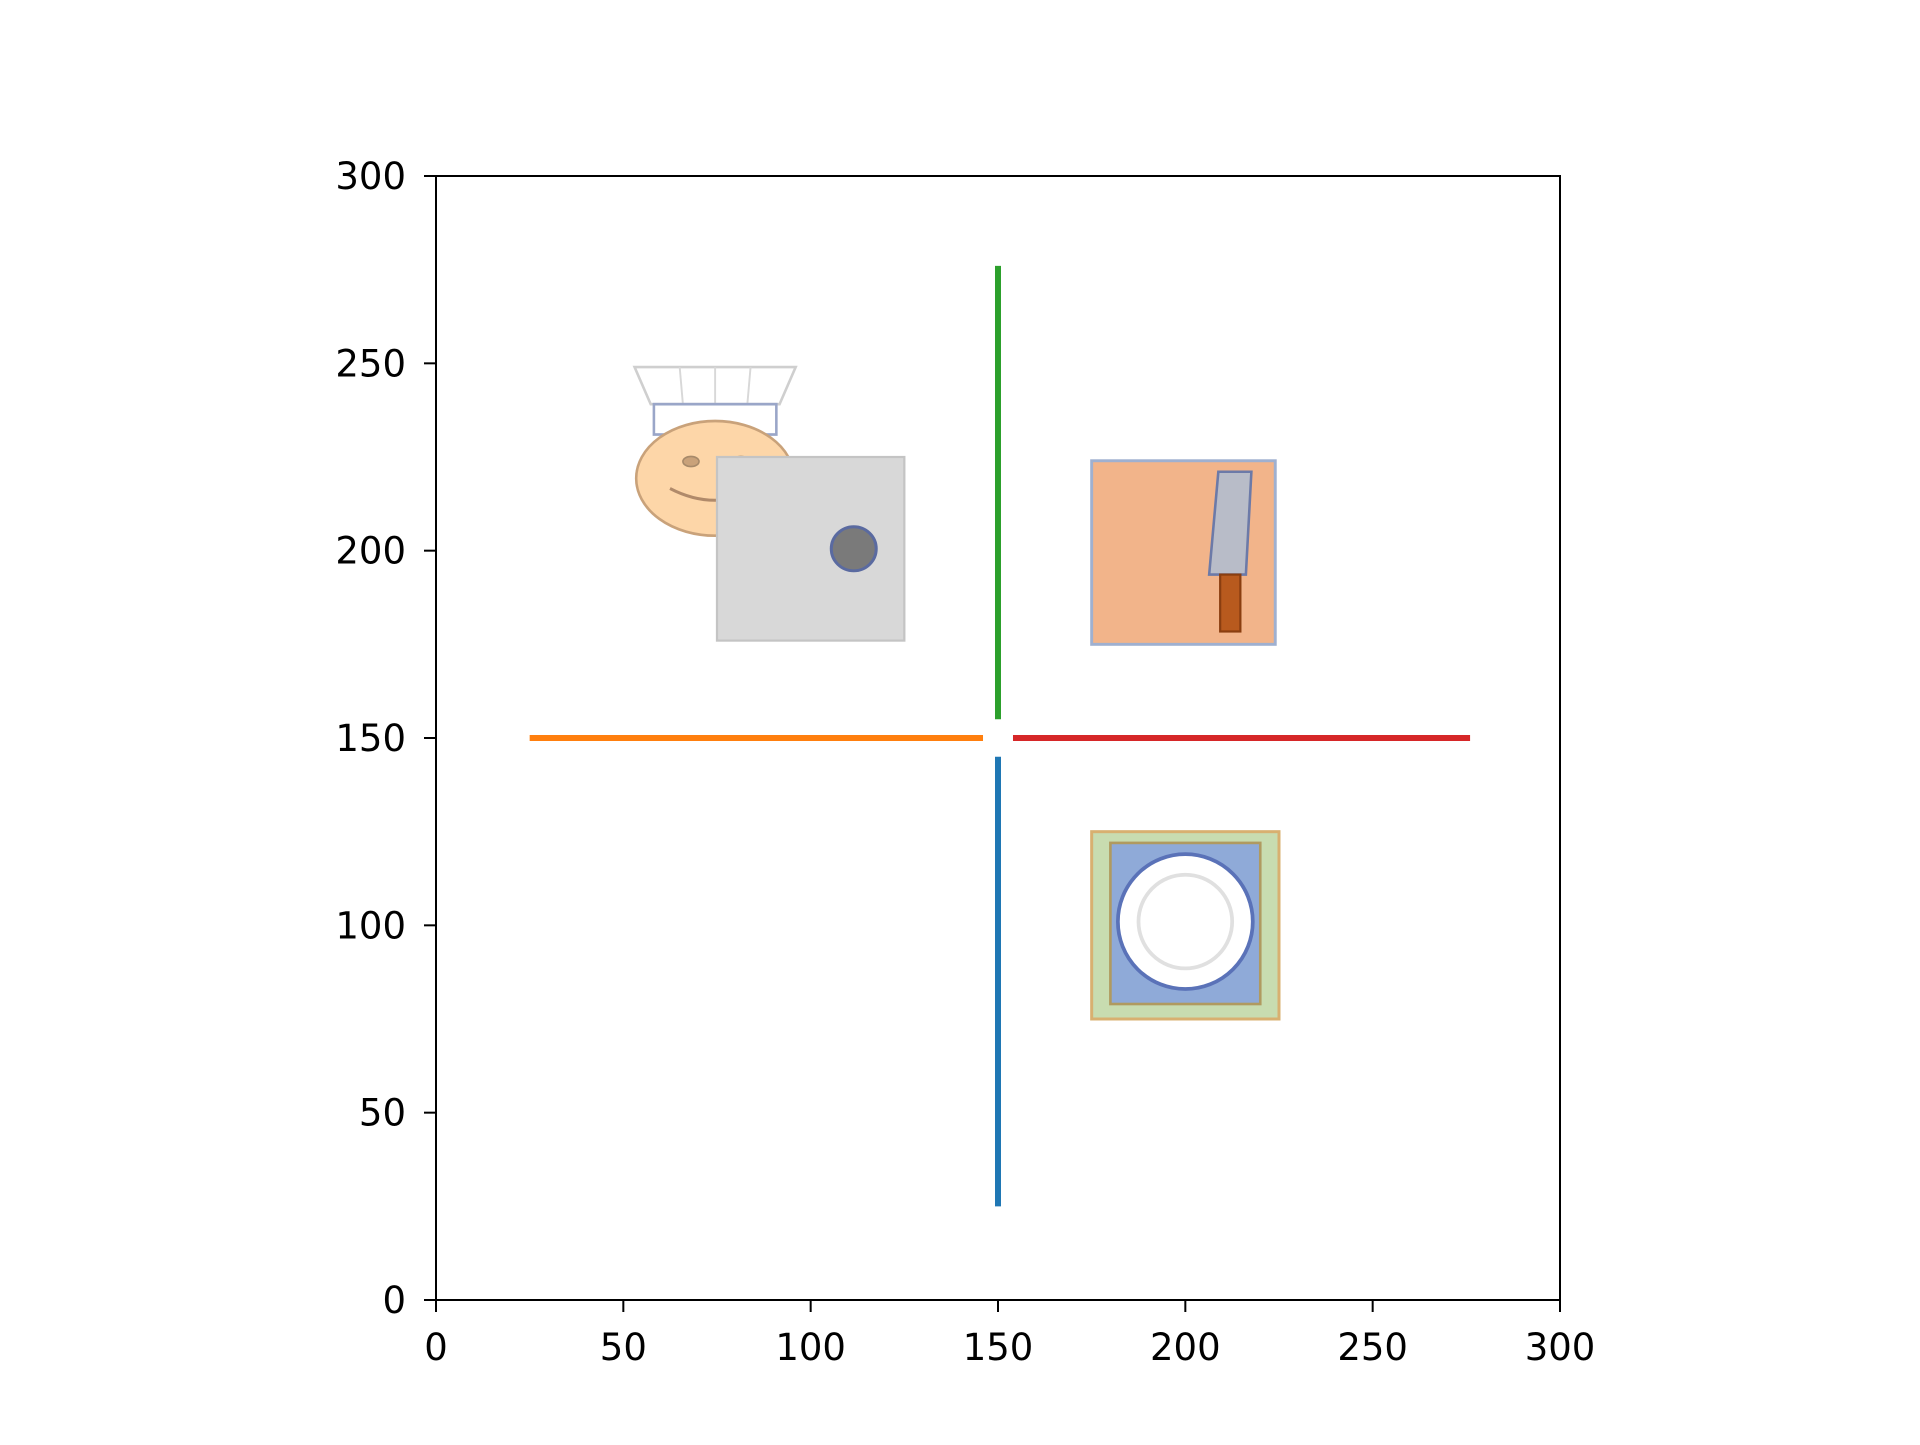 The height and width of the screenshot is (1445, 1920). I want to click on x-tick-label: 0, so click(436, 1347).